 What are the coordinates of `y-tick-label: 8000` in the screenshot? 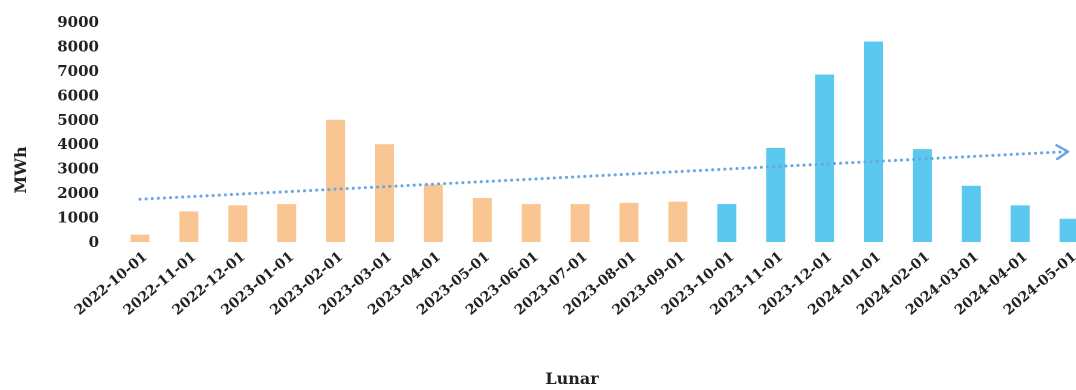 It's located at (78, 46).